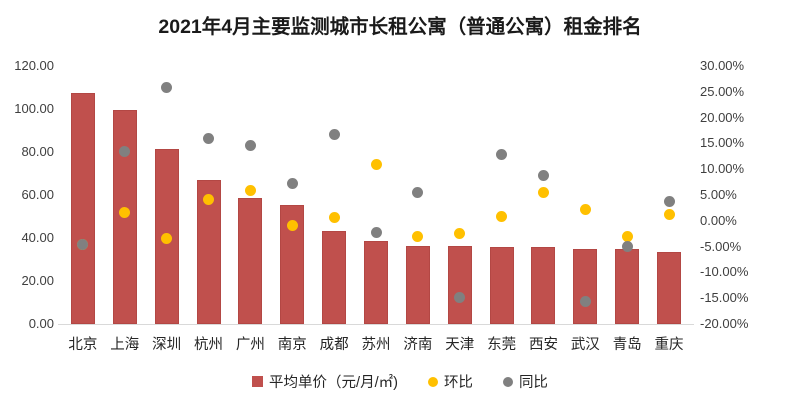 The image size is (800, 409). Describe the element at coordinates (334, 345) in the screenshot. I see `category-label: 成都` at that location.